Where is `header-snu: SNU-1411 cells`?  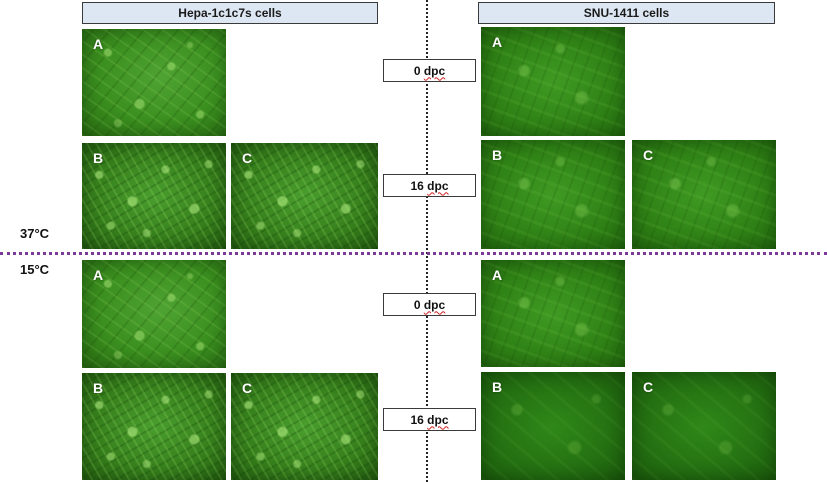 header-snu: SNU-1411 cells is located at coordinates (626, 13).